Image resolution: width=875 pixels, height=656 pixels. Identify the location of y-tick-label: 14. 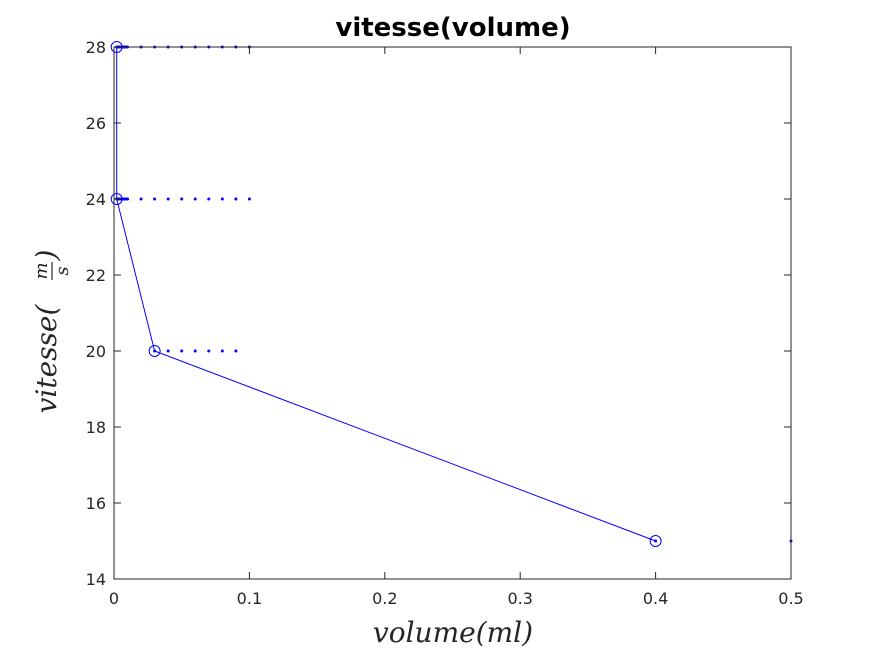
(96, 579).